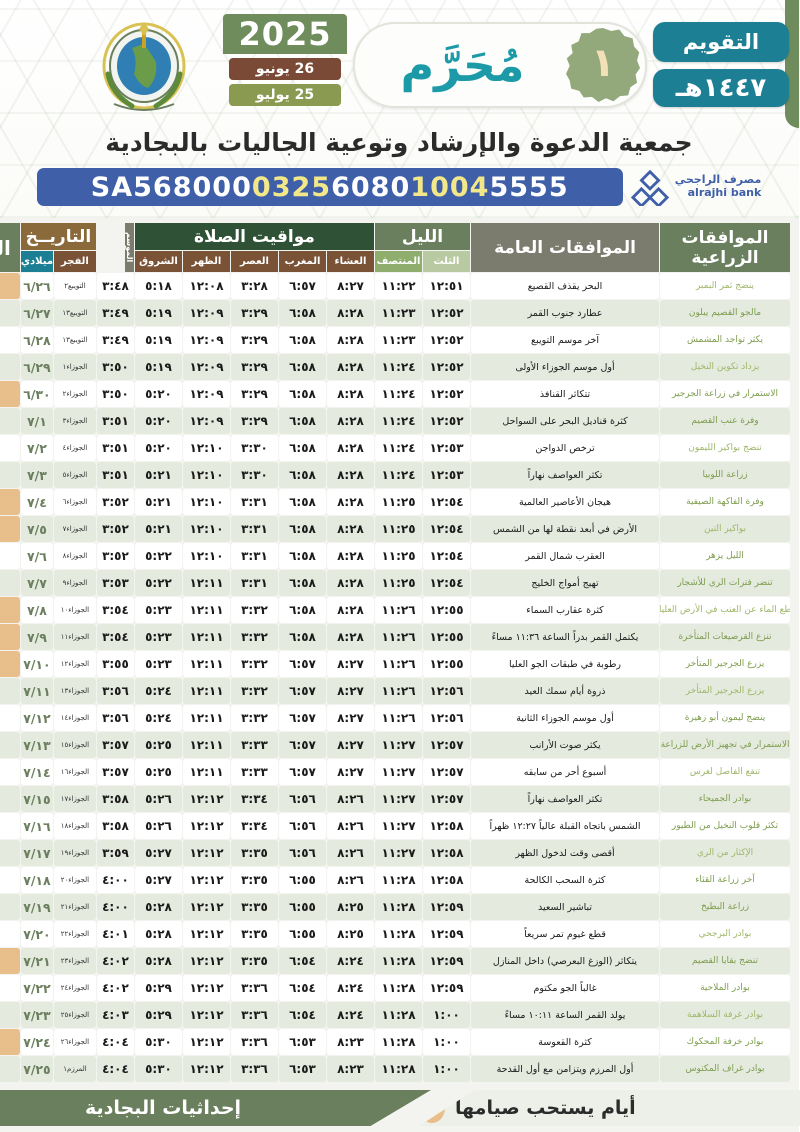  I want to click on cell-general: تهيج أمواج الخليج, so click(566, 583).